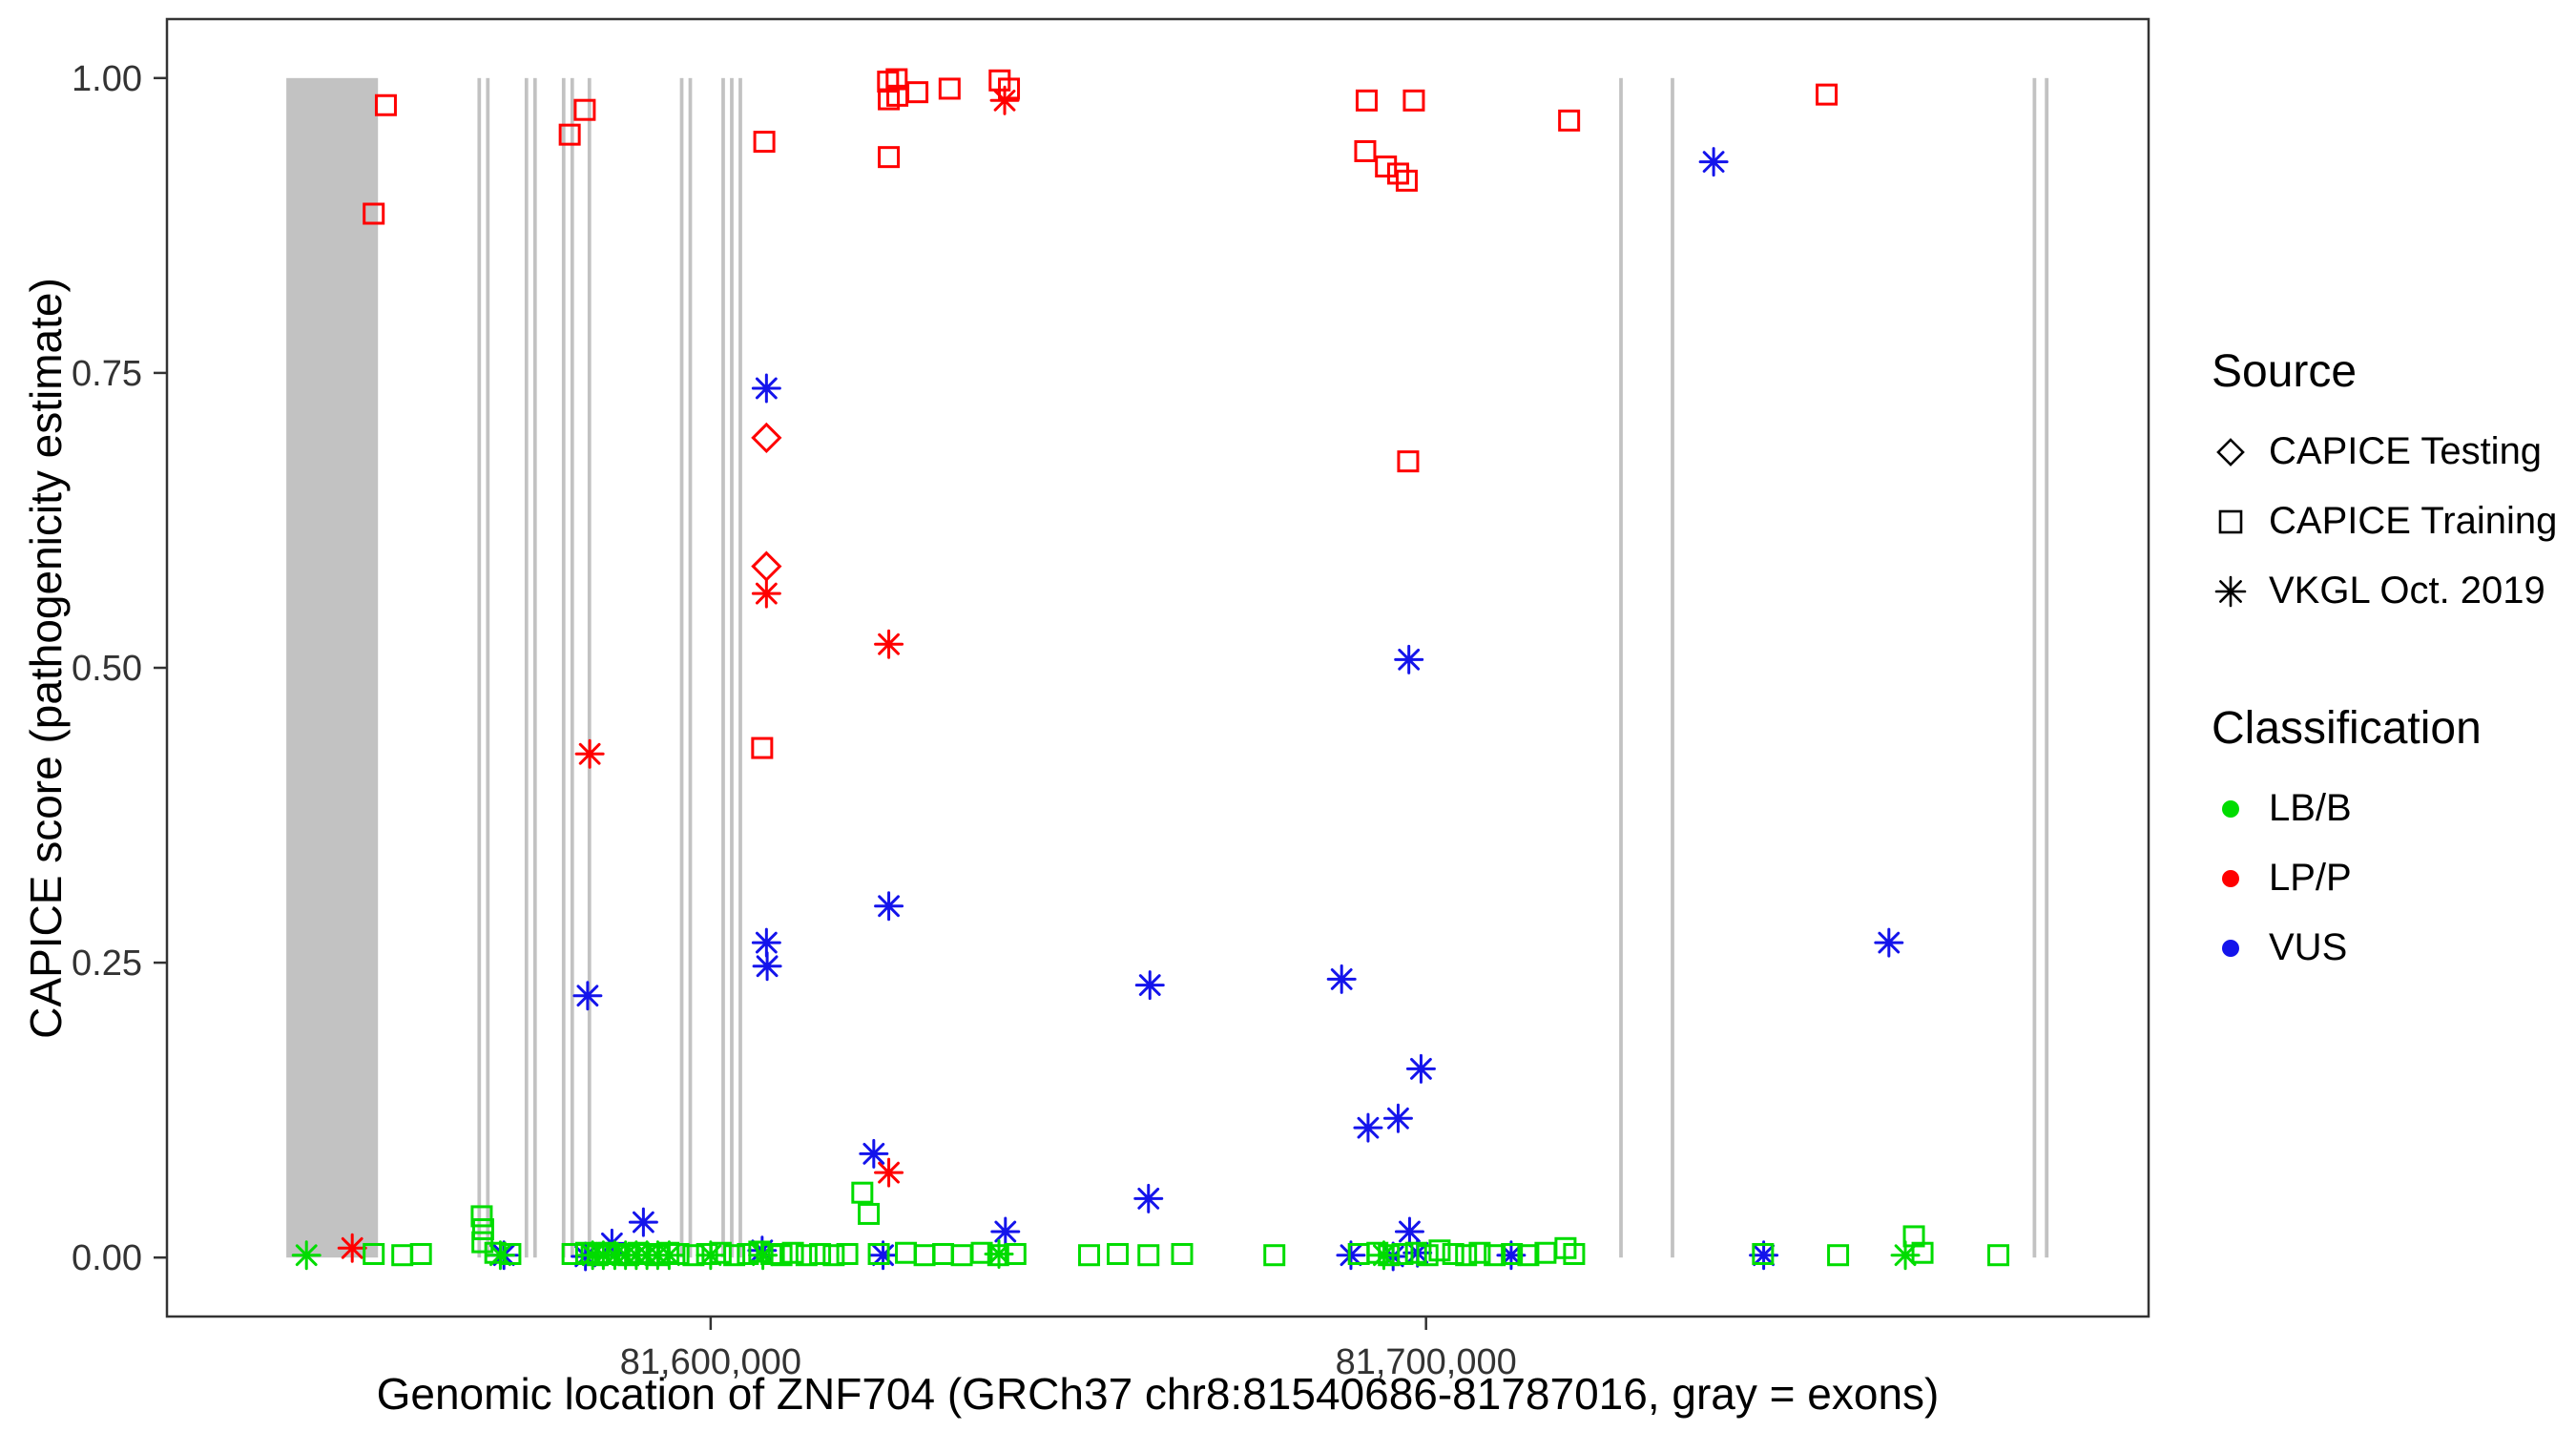 Image resolution: width=2576 pixels, height=1431 pixels. I want to click on blue-dot-icon, so click(2230, 948).